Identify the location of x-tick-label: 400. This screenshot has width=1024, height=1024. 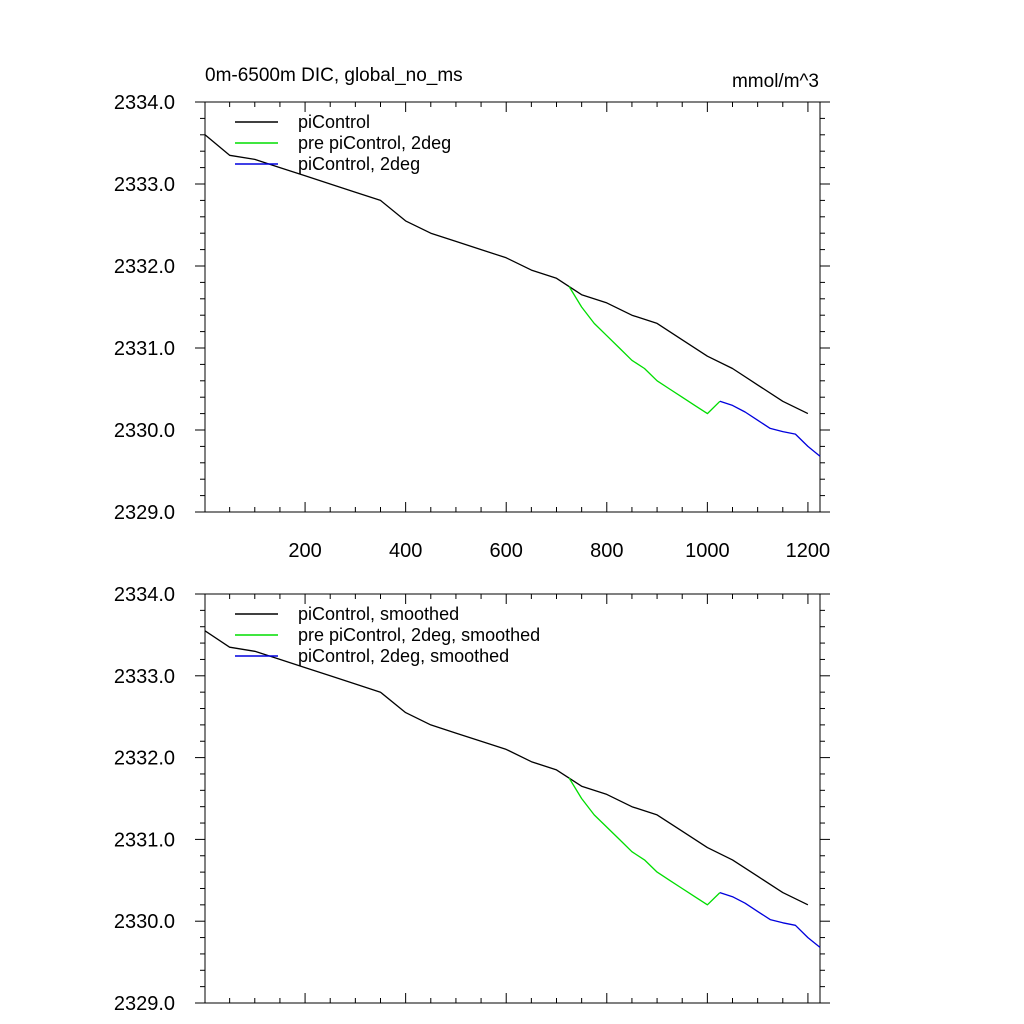
(405, 551).